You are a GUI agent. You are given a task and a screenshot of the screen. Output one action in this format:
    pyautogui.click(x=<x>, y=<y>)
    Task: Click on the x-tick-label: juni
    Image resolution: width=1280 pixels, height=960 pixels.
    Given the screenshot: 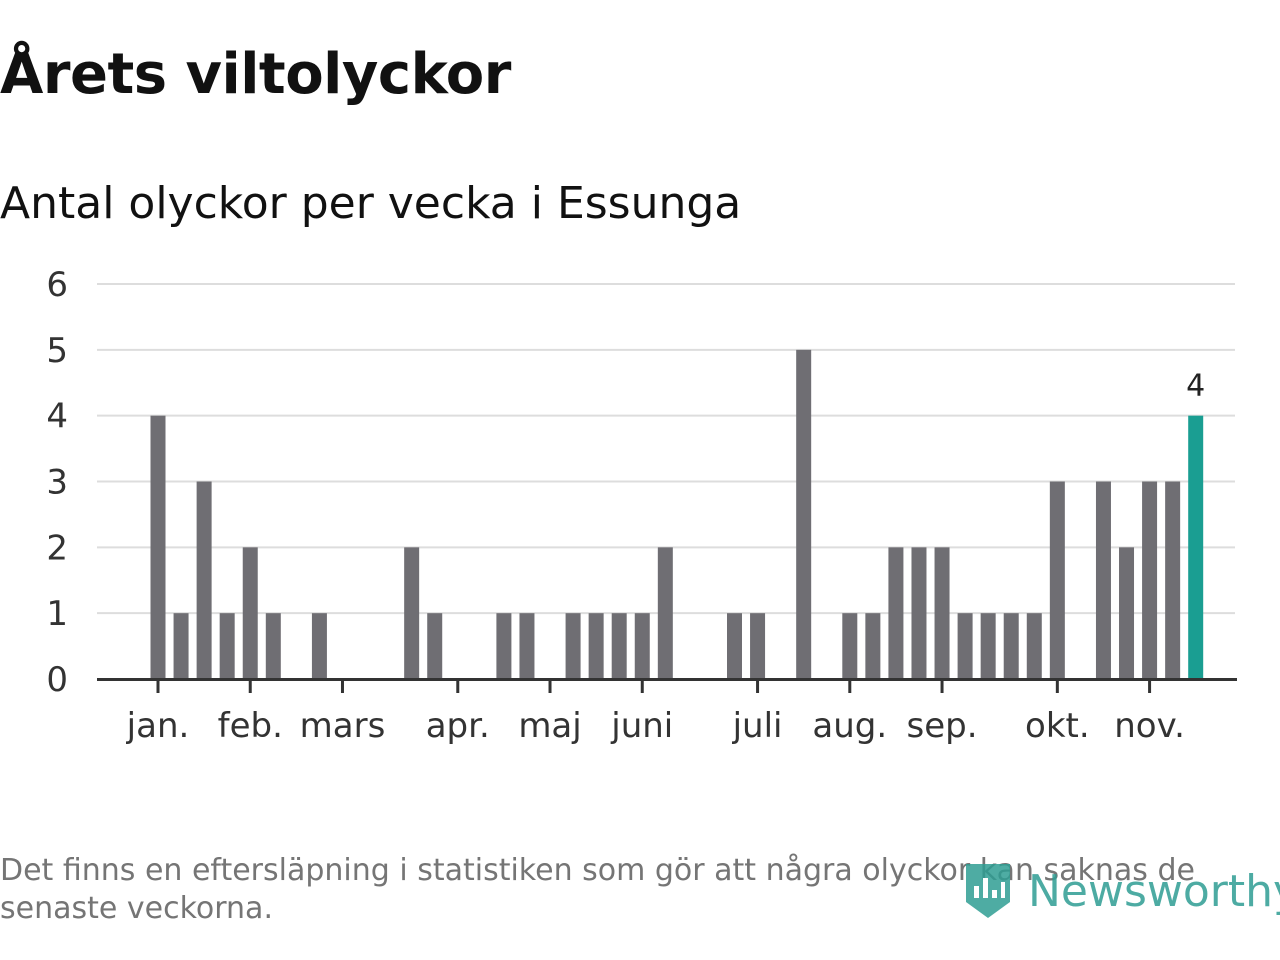 What is the action you would take?
    pyautogui.click(x=641, y=726)
    